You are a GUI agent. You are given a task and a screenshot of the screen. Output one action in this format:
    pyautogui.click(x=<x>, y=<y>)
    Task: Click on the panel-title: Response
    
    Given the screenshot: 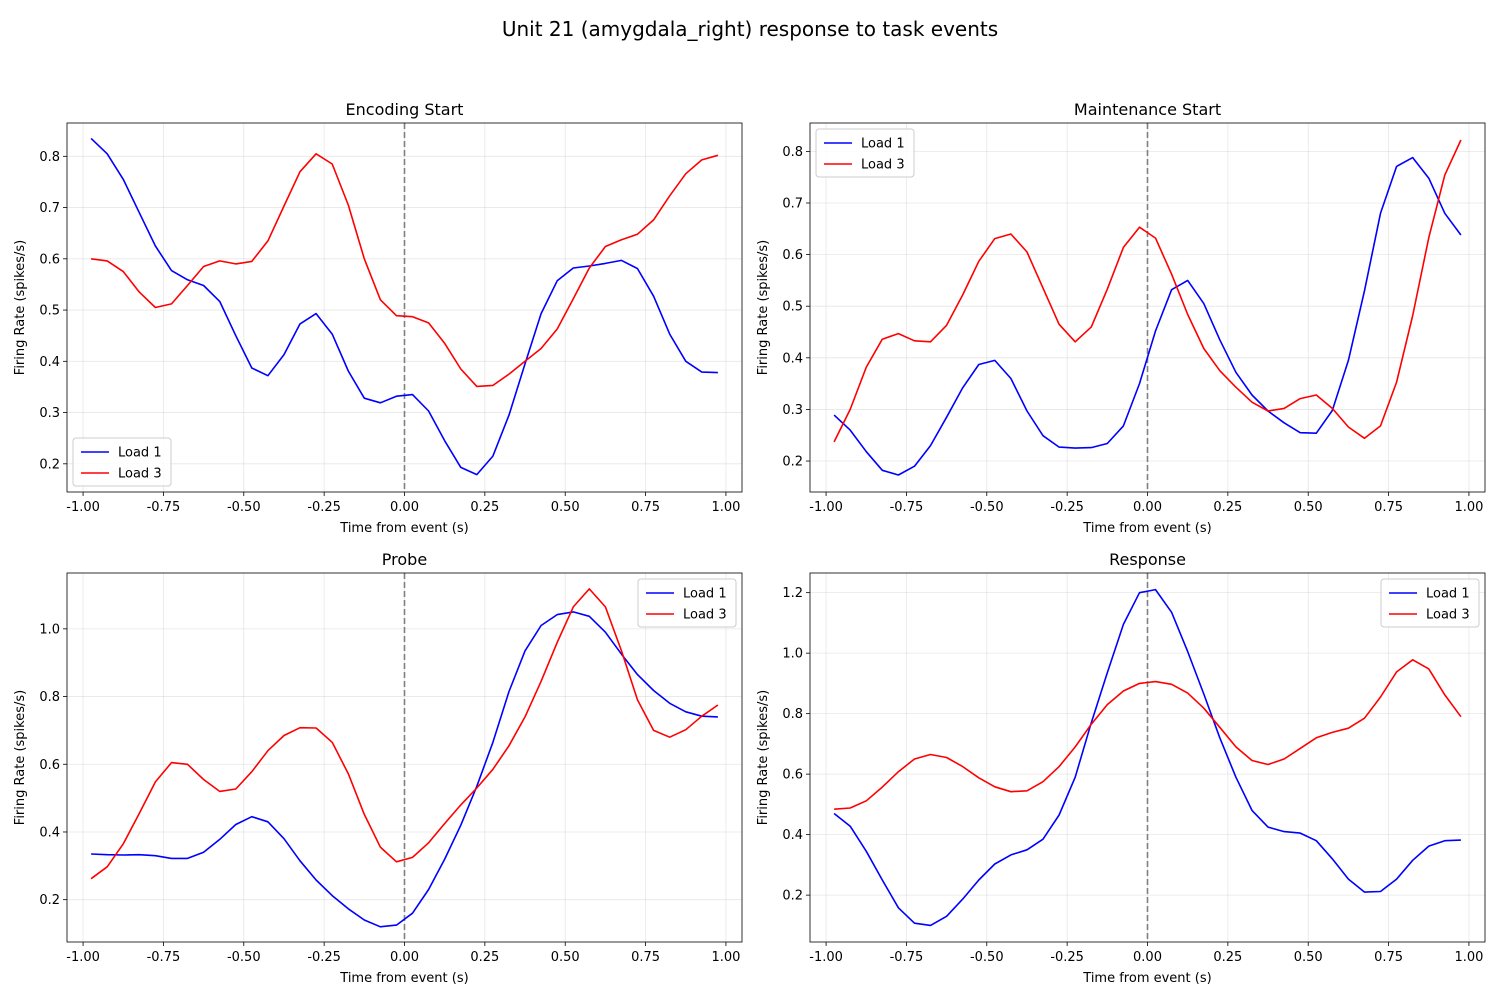 What is the action you would take?
    pyautogui.click(x=1147, y=559)
    